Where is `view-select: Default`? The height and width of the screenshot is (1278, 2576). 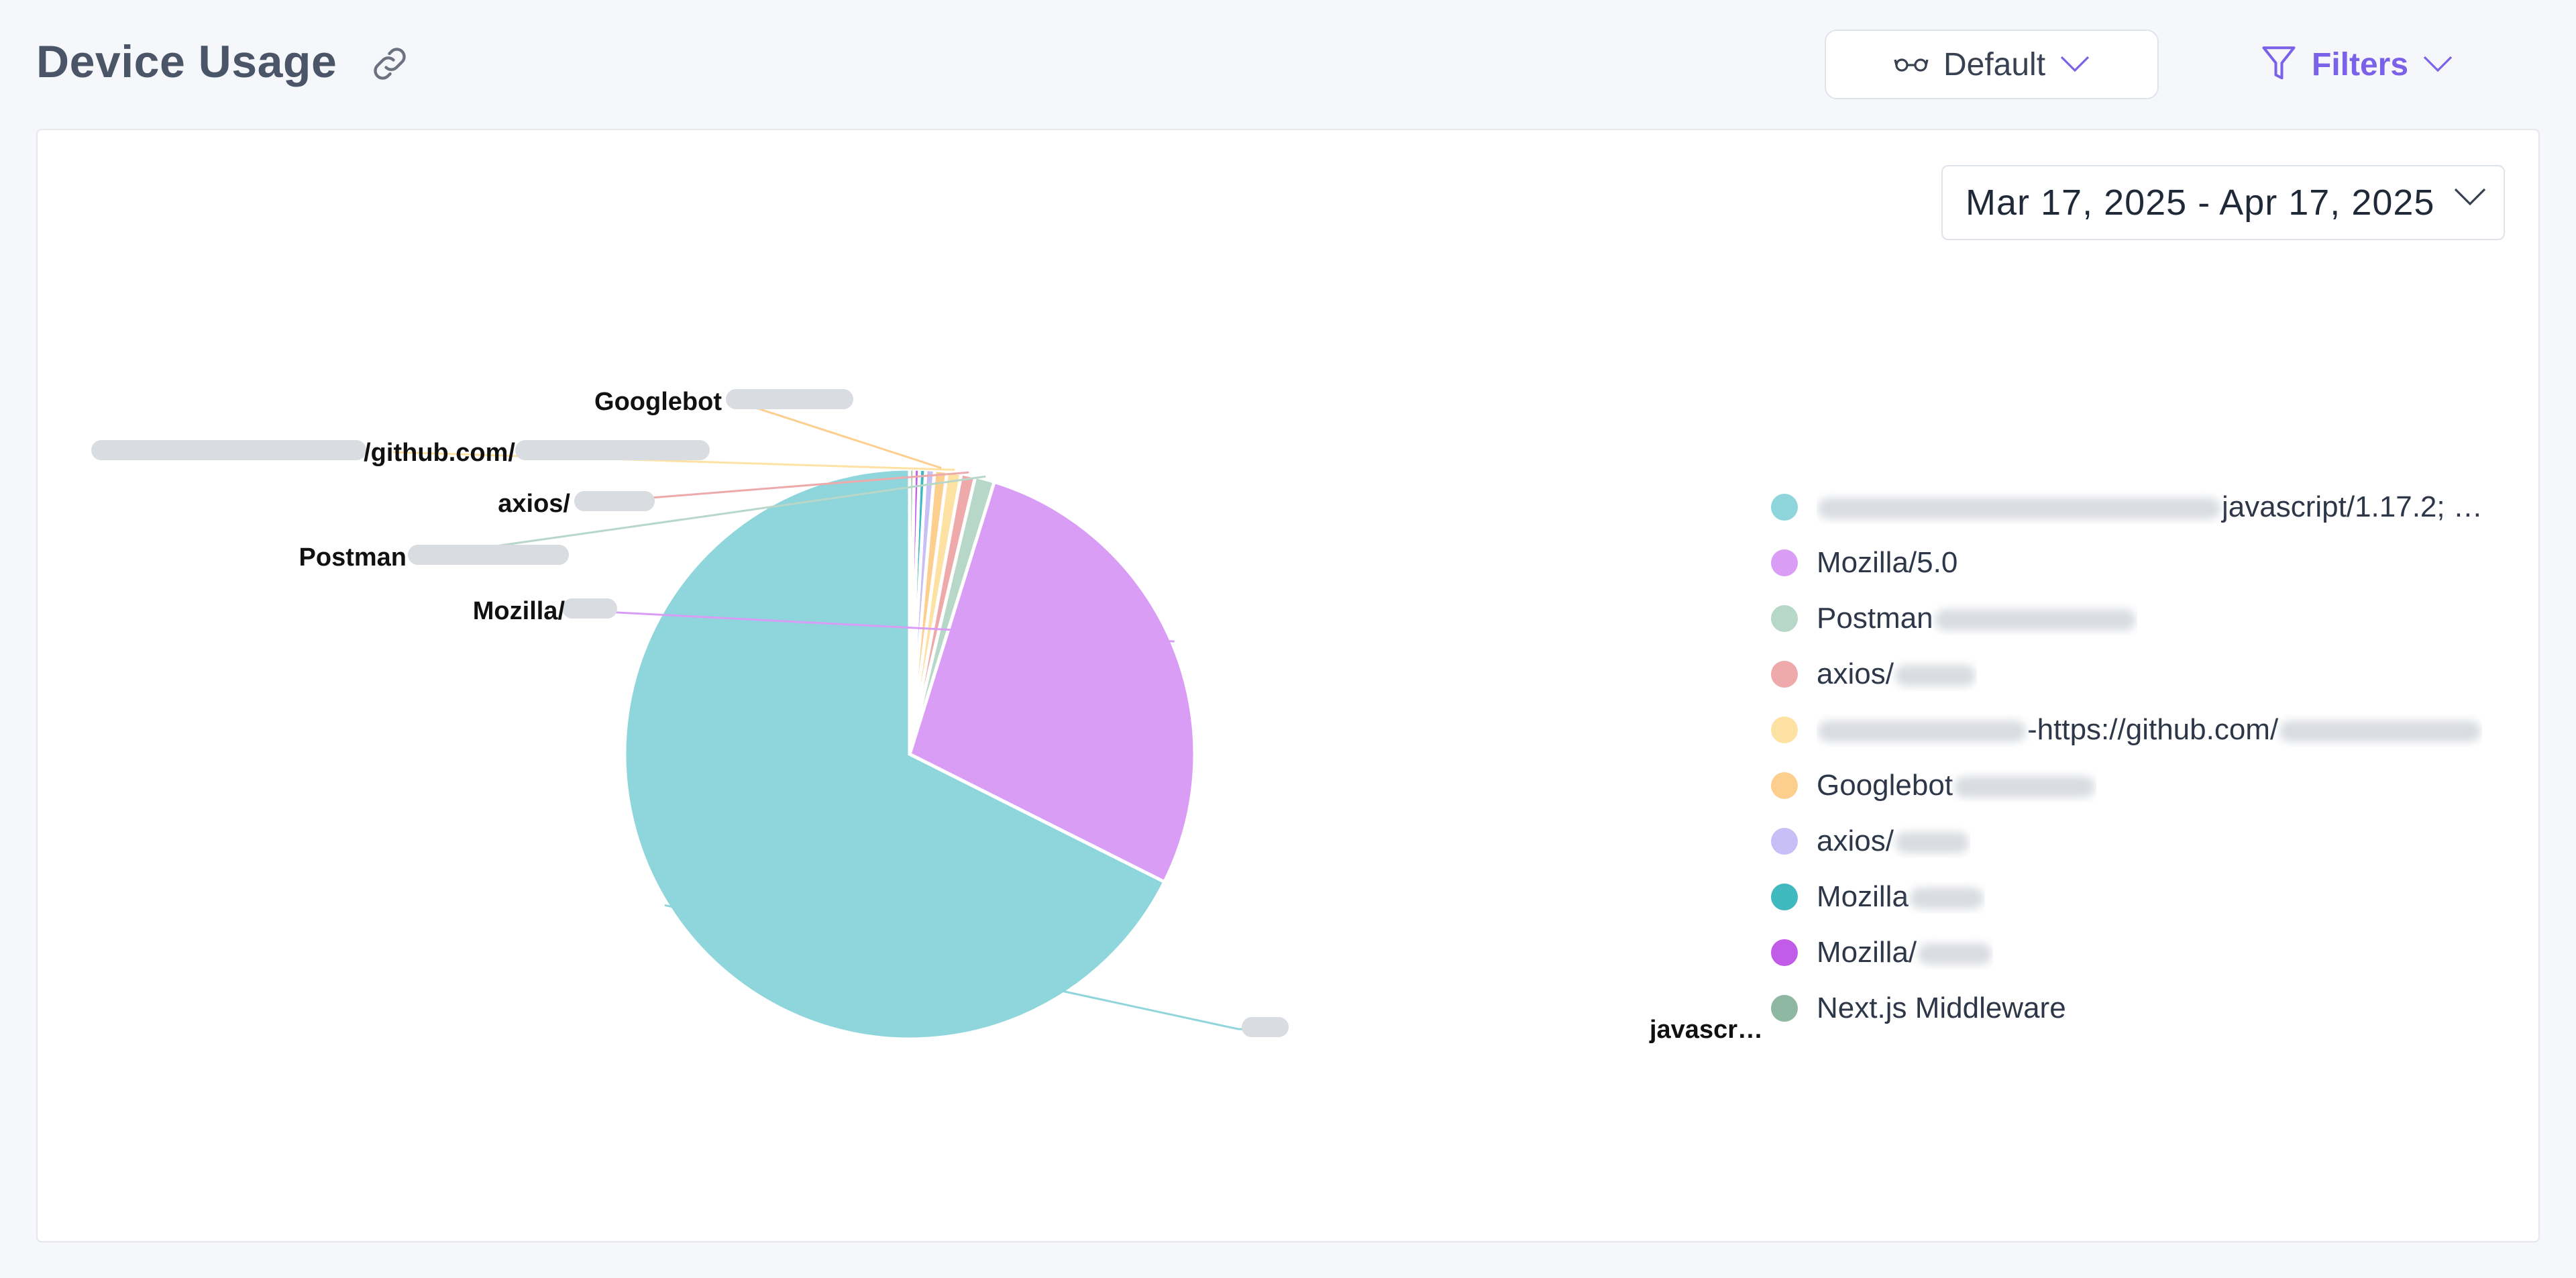 view-select: Default is located at coordinates (1992, 64).